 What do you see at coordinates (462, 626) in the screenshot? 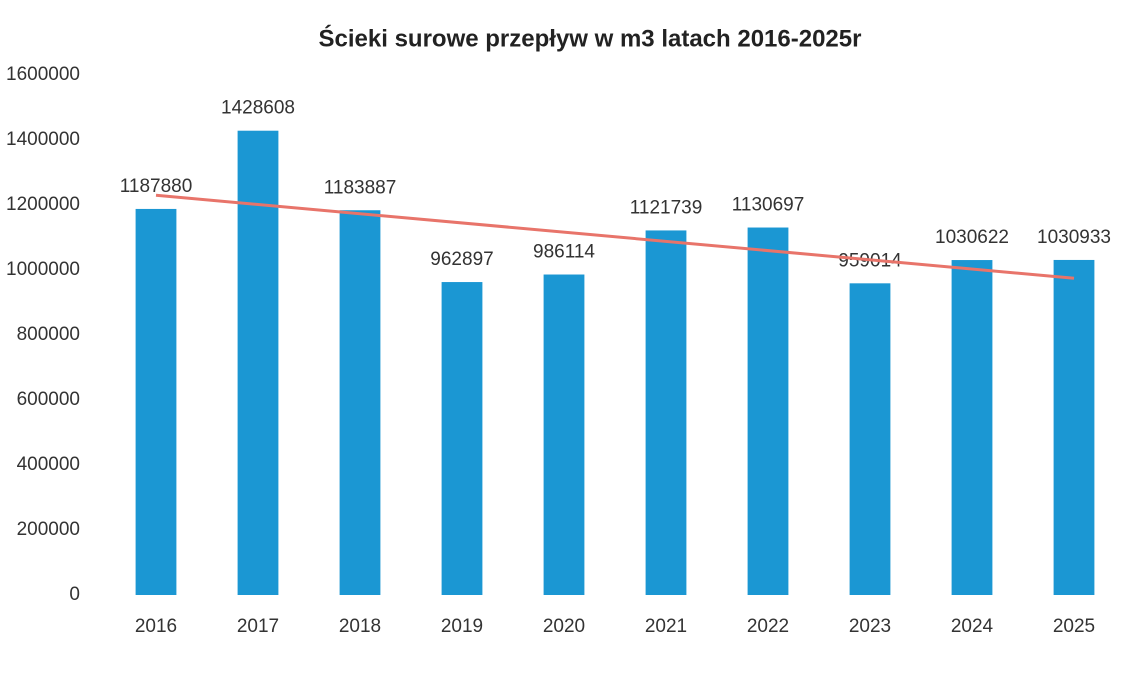
I see `x-tick-label: 2019` at bounding box center [462, 626].